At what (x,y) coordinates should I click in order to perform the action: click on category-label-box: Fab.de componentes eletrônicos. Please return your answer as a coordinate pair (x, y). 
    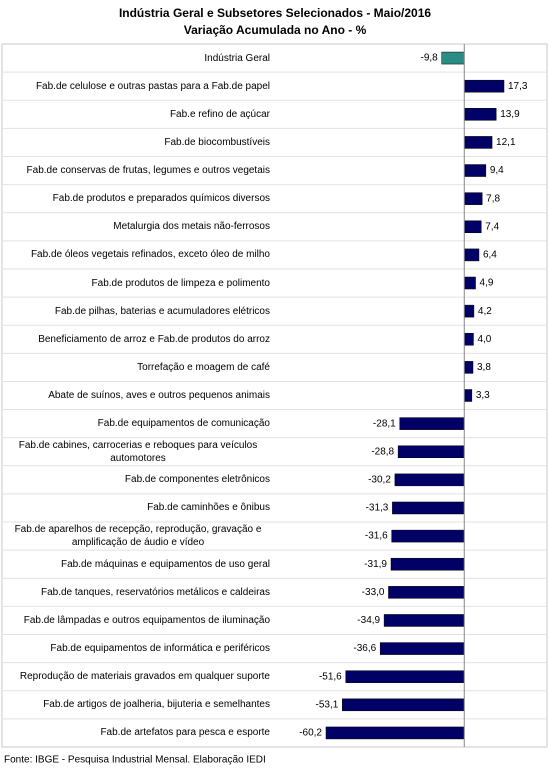
    Looking at the image, I should click on (137, 479).